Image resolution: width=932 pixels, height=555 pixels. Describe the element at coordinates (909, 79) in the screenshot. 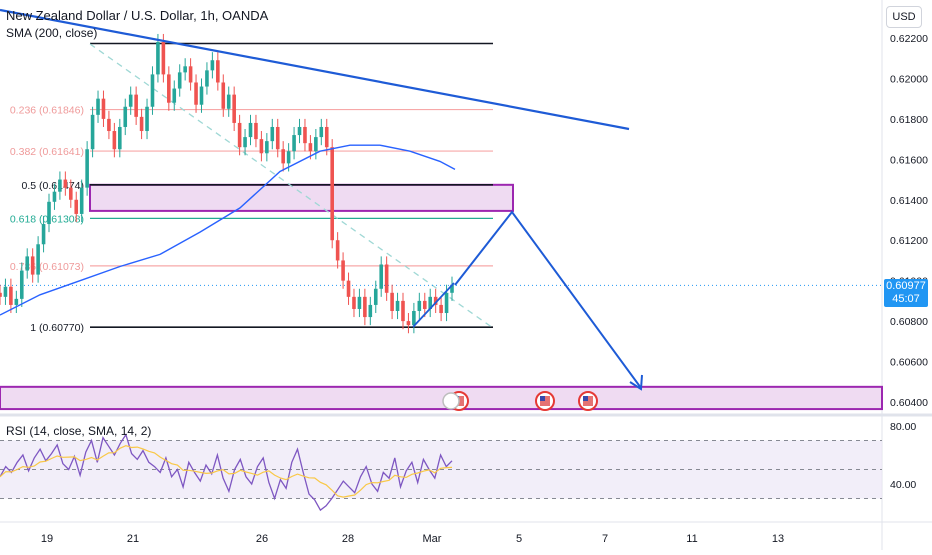

I see `price-tick-label: 0.62000` at that location.